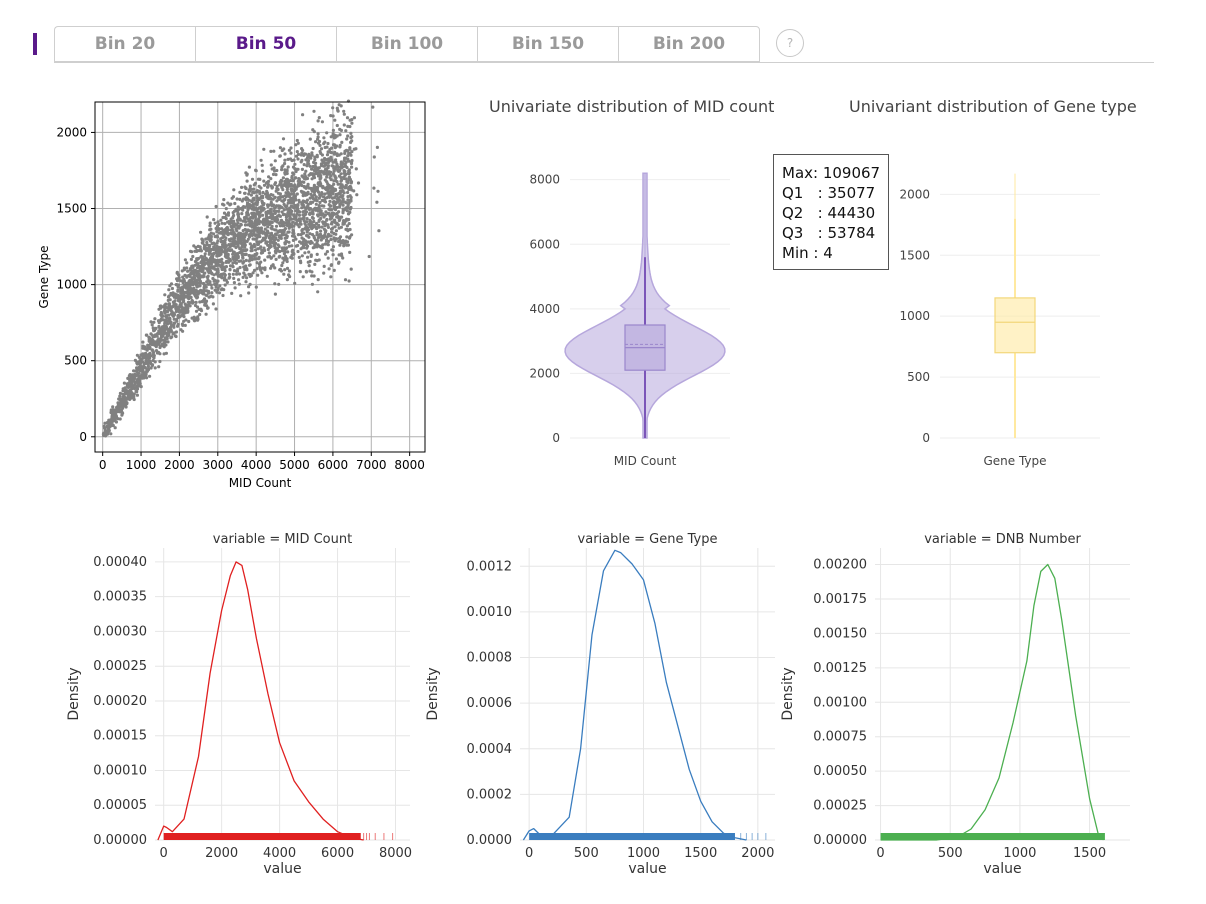 Image resolution: width=1206 pixels, height=904 pixels. I want to click on x-axis-label: value, so click(647, 869).